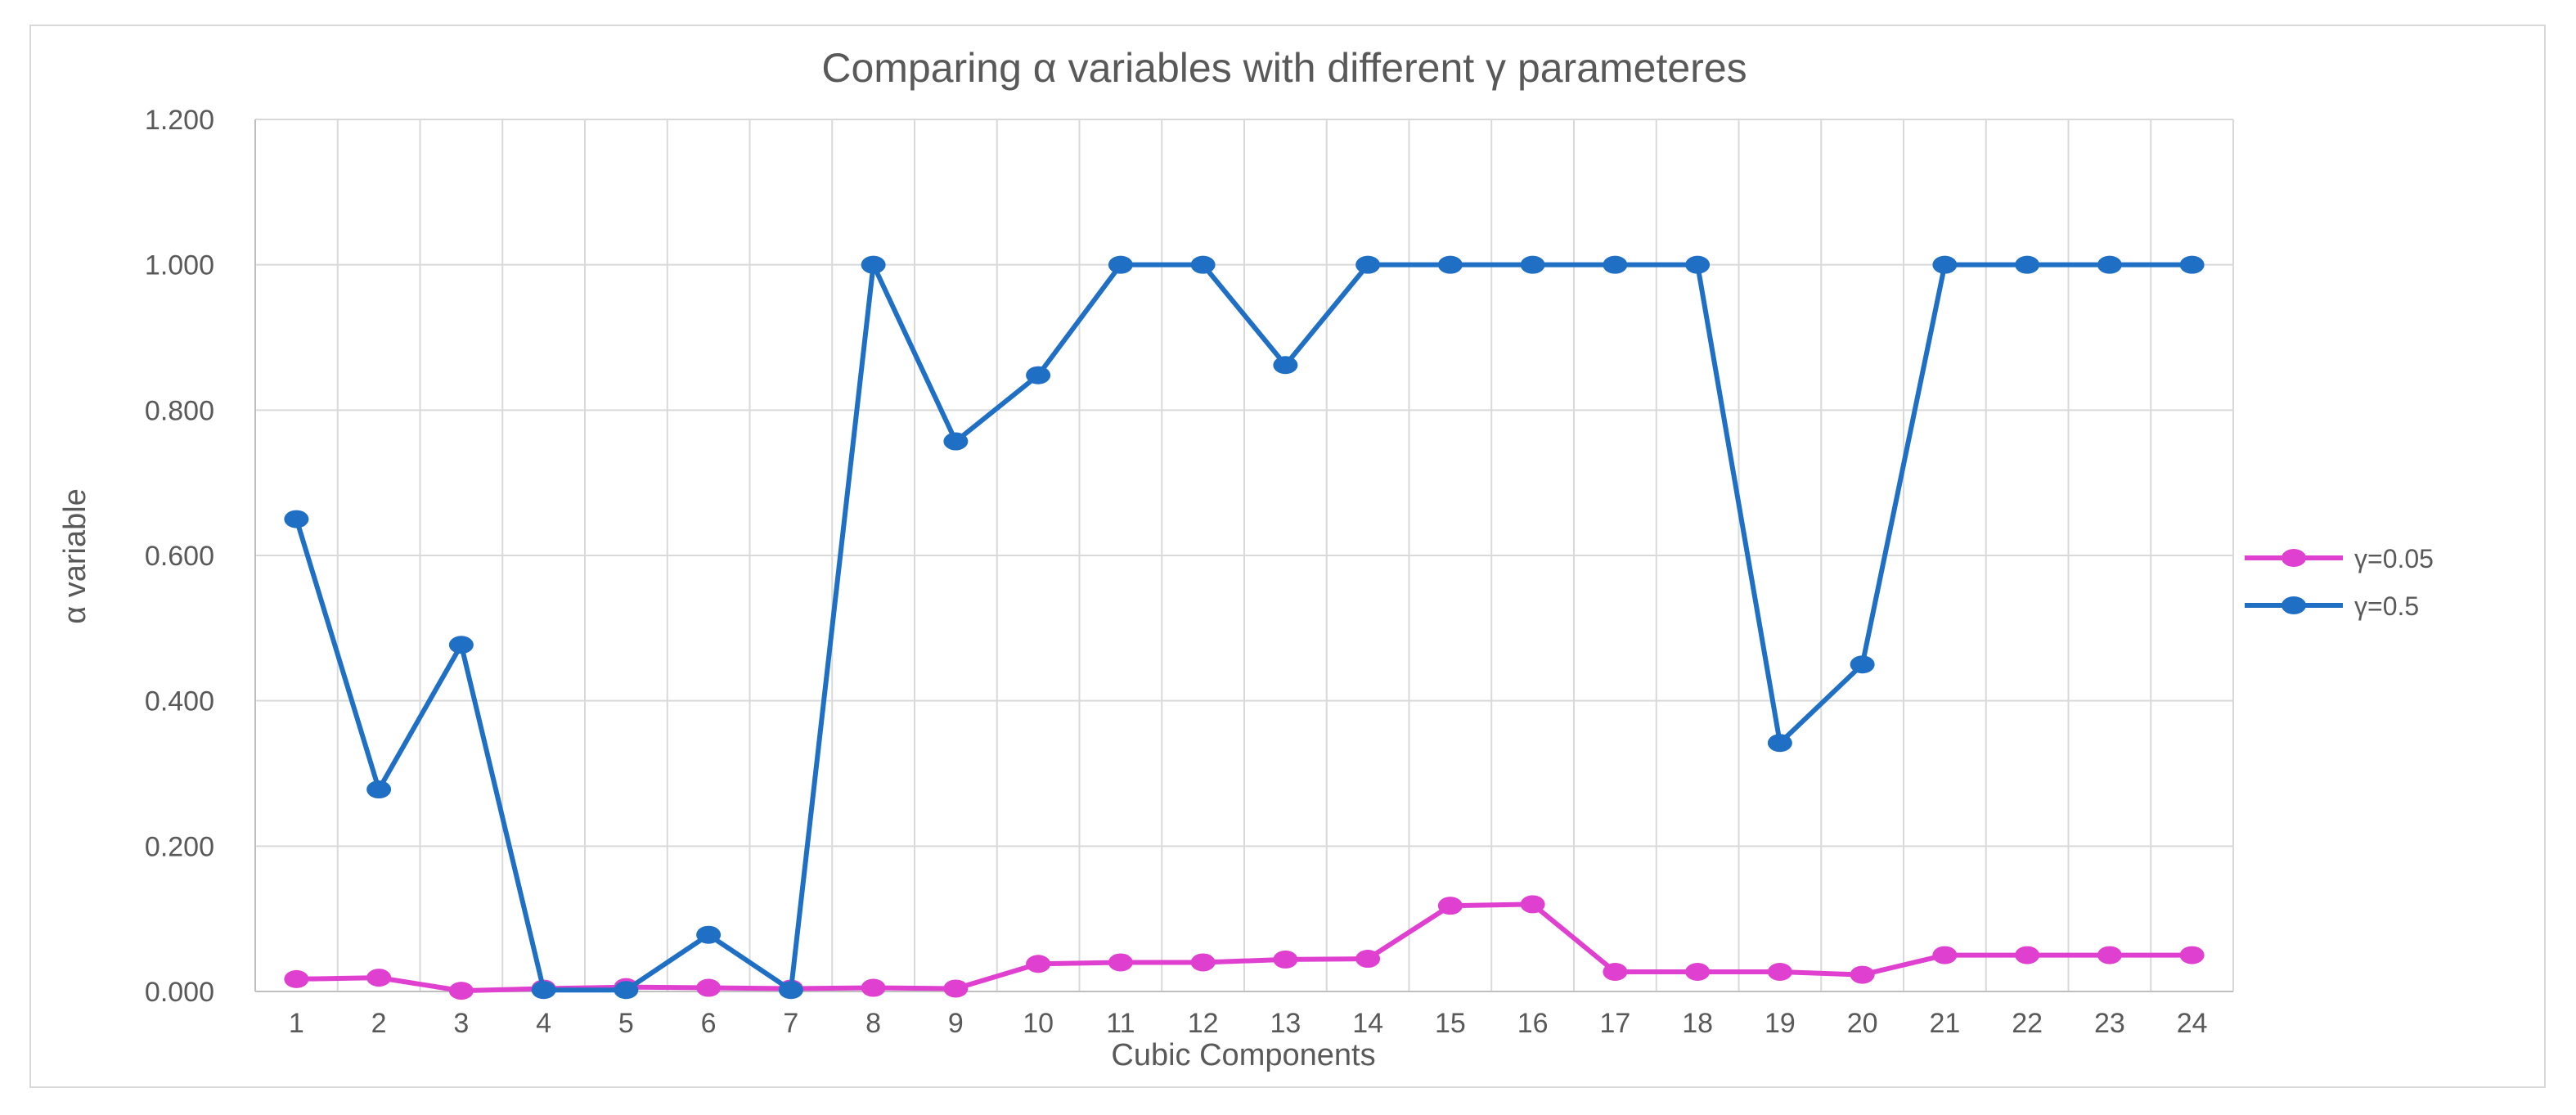  What do you see at coordinates (1780, 1023) in the screenshot?
I see `x-tick-label: 19` at bounding box center [1780, 1023].